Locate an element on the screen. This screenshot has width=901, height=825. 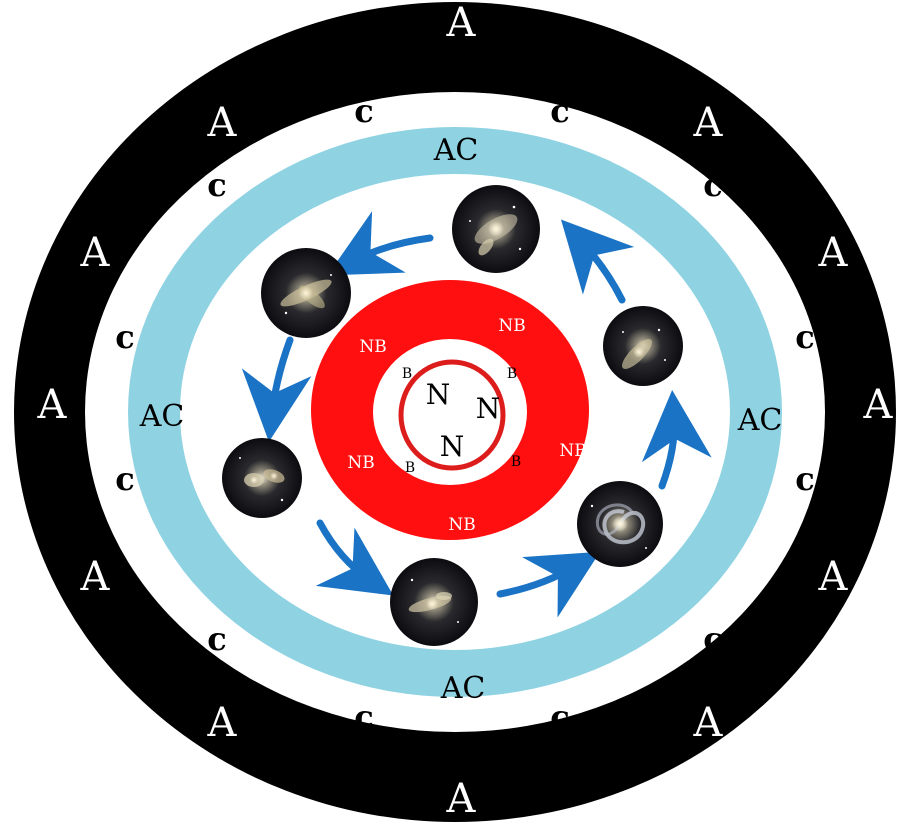
galaxy-2-icon is located at coordinates (306, 293).